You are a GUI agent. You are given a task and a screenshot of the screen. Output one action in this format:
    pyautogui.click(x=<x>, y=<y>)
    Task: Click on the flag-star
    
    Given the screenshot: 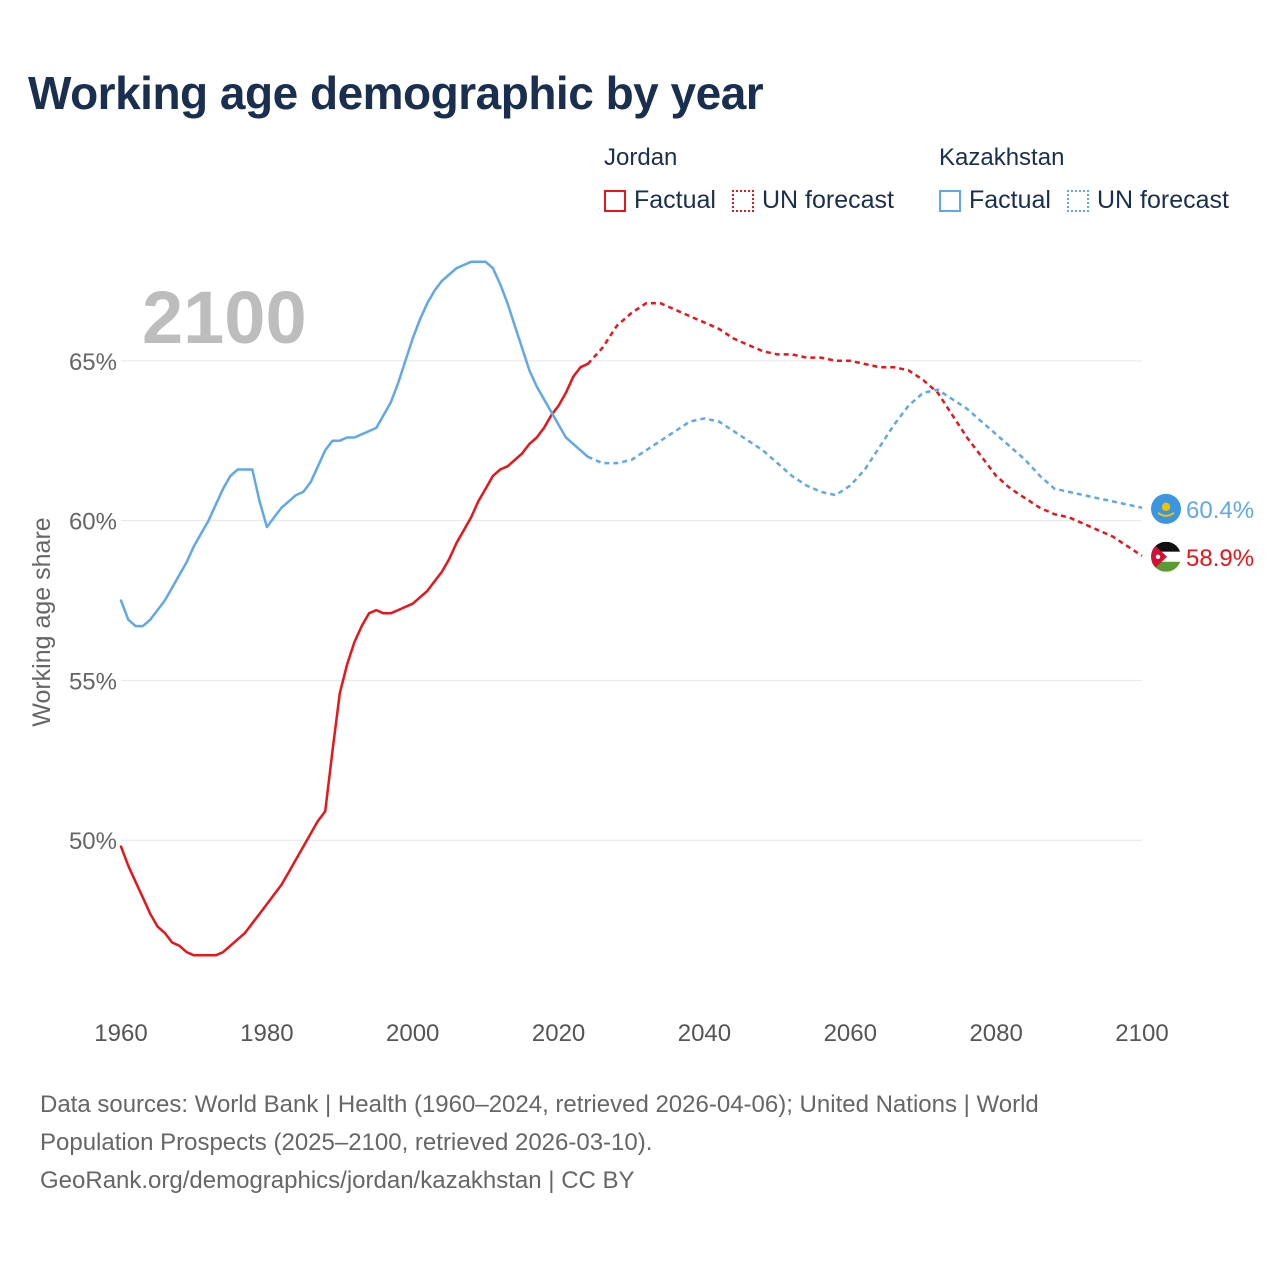 What is the action you would take?
    pyautogui.click(x=1158, y=556)
    